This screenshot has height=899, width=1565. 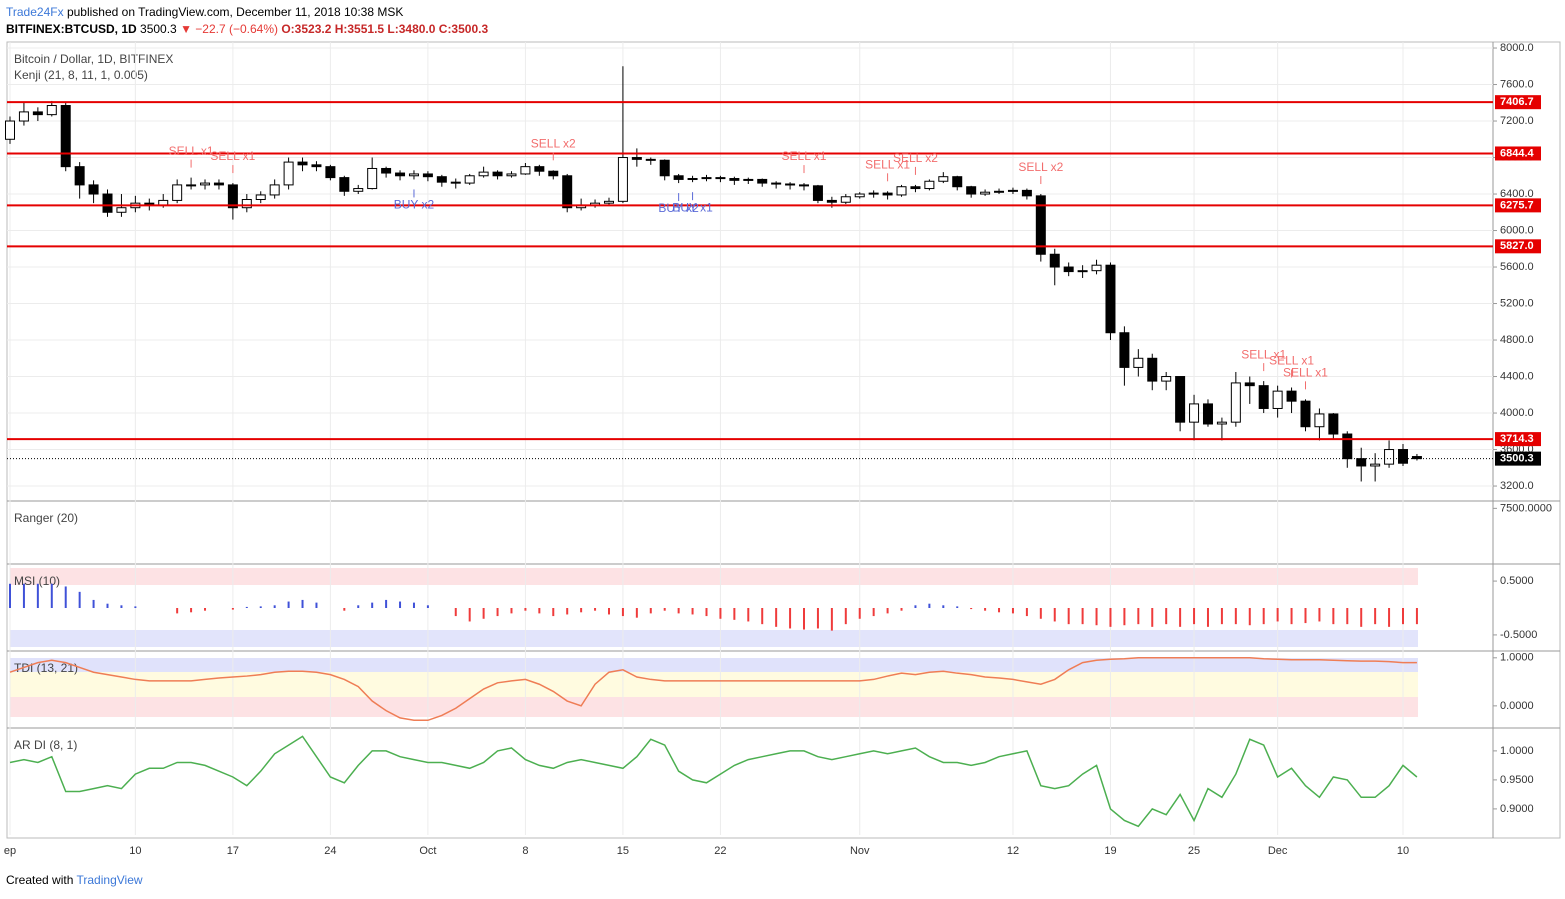 What do you see at coordinates (1517, 376) in the screenshot?
I see `y-tick-label: 4400.0` at bounding box center [1517, 376].